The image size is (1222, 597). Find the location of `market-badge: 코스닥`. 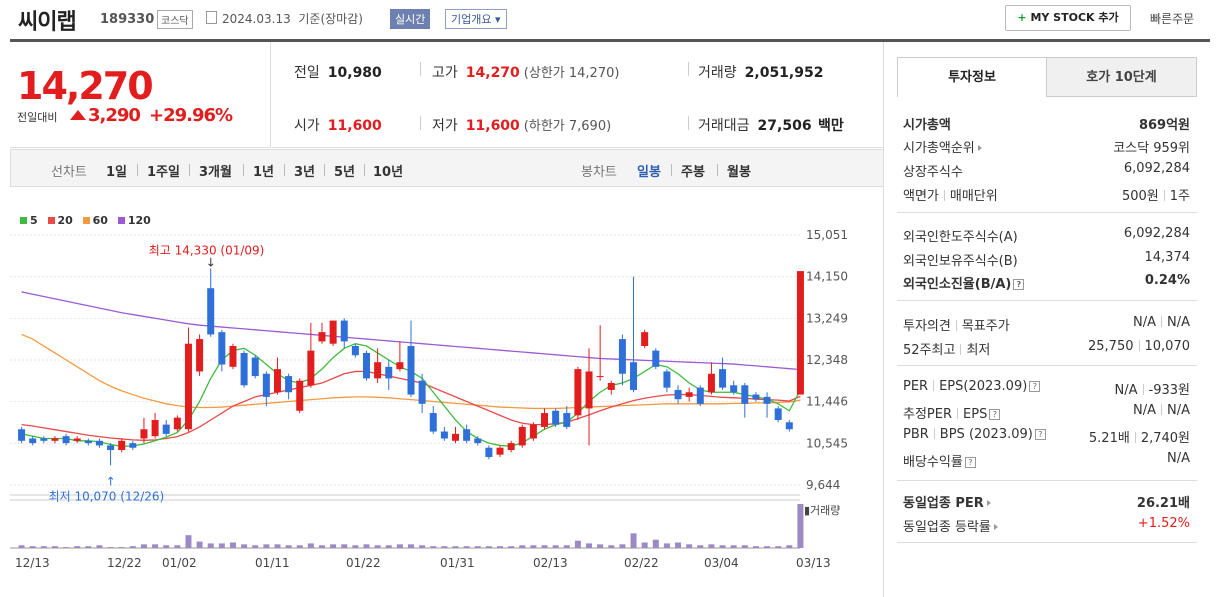

market-badge: 코스닥 is located at coordinates (175, 19).